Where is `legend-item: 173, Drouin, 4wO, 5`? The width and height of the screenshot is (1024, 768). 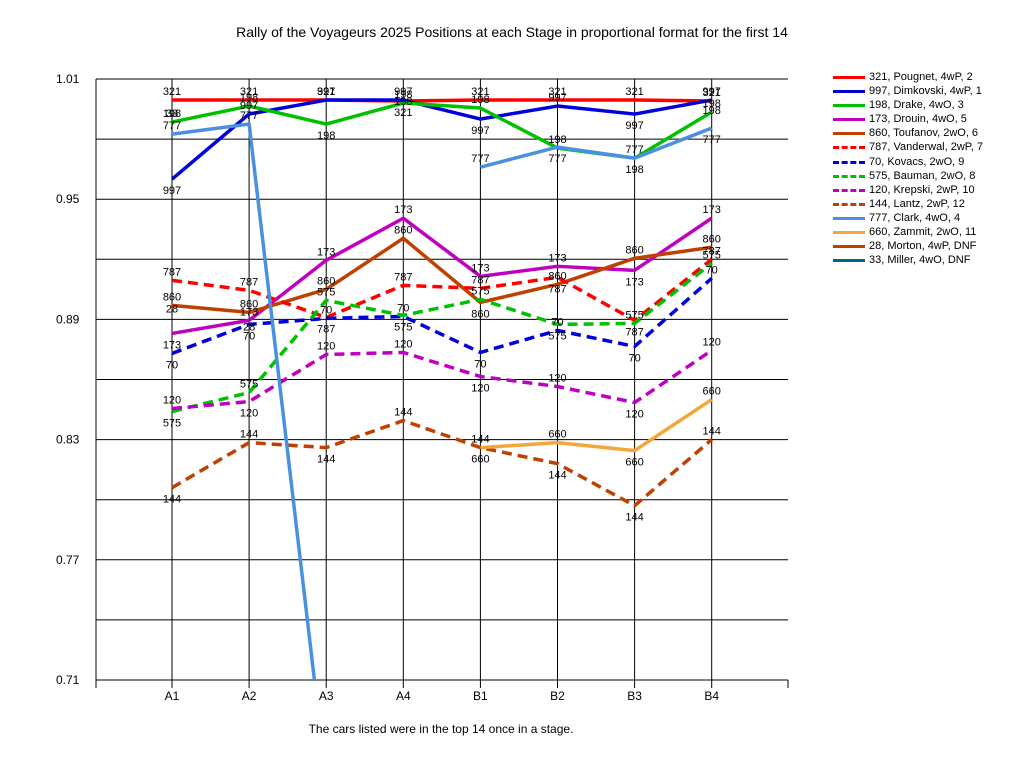 legend-item: 173, Drouin, 4wO, 5 is located at coordinates (925, 119).